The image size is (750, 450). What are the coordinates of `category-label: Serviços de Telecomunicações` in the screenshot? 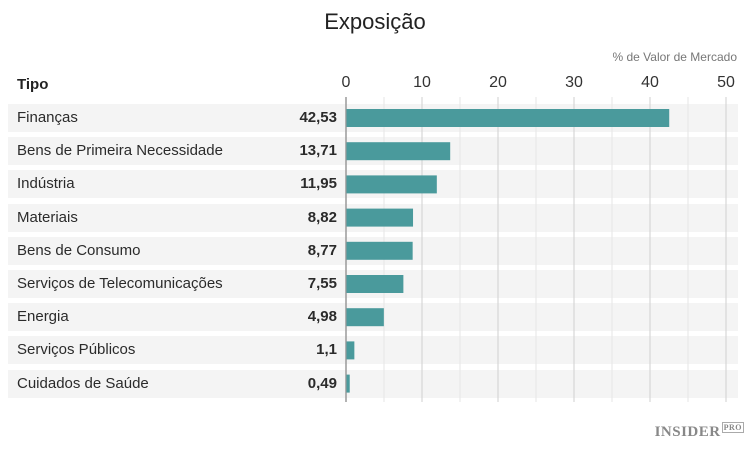 It's located at (120, 283).